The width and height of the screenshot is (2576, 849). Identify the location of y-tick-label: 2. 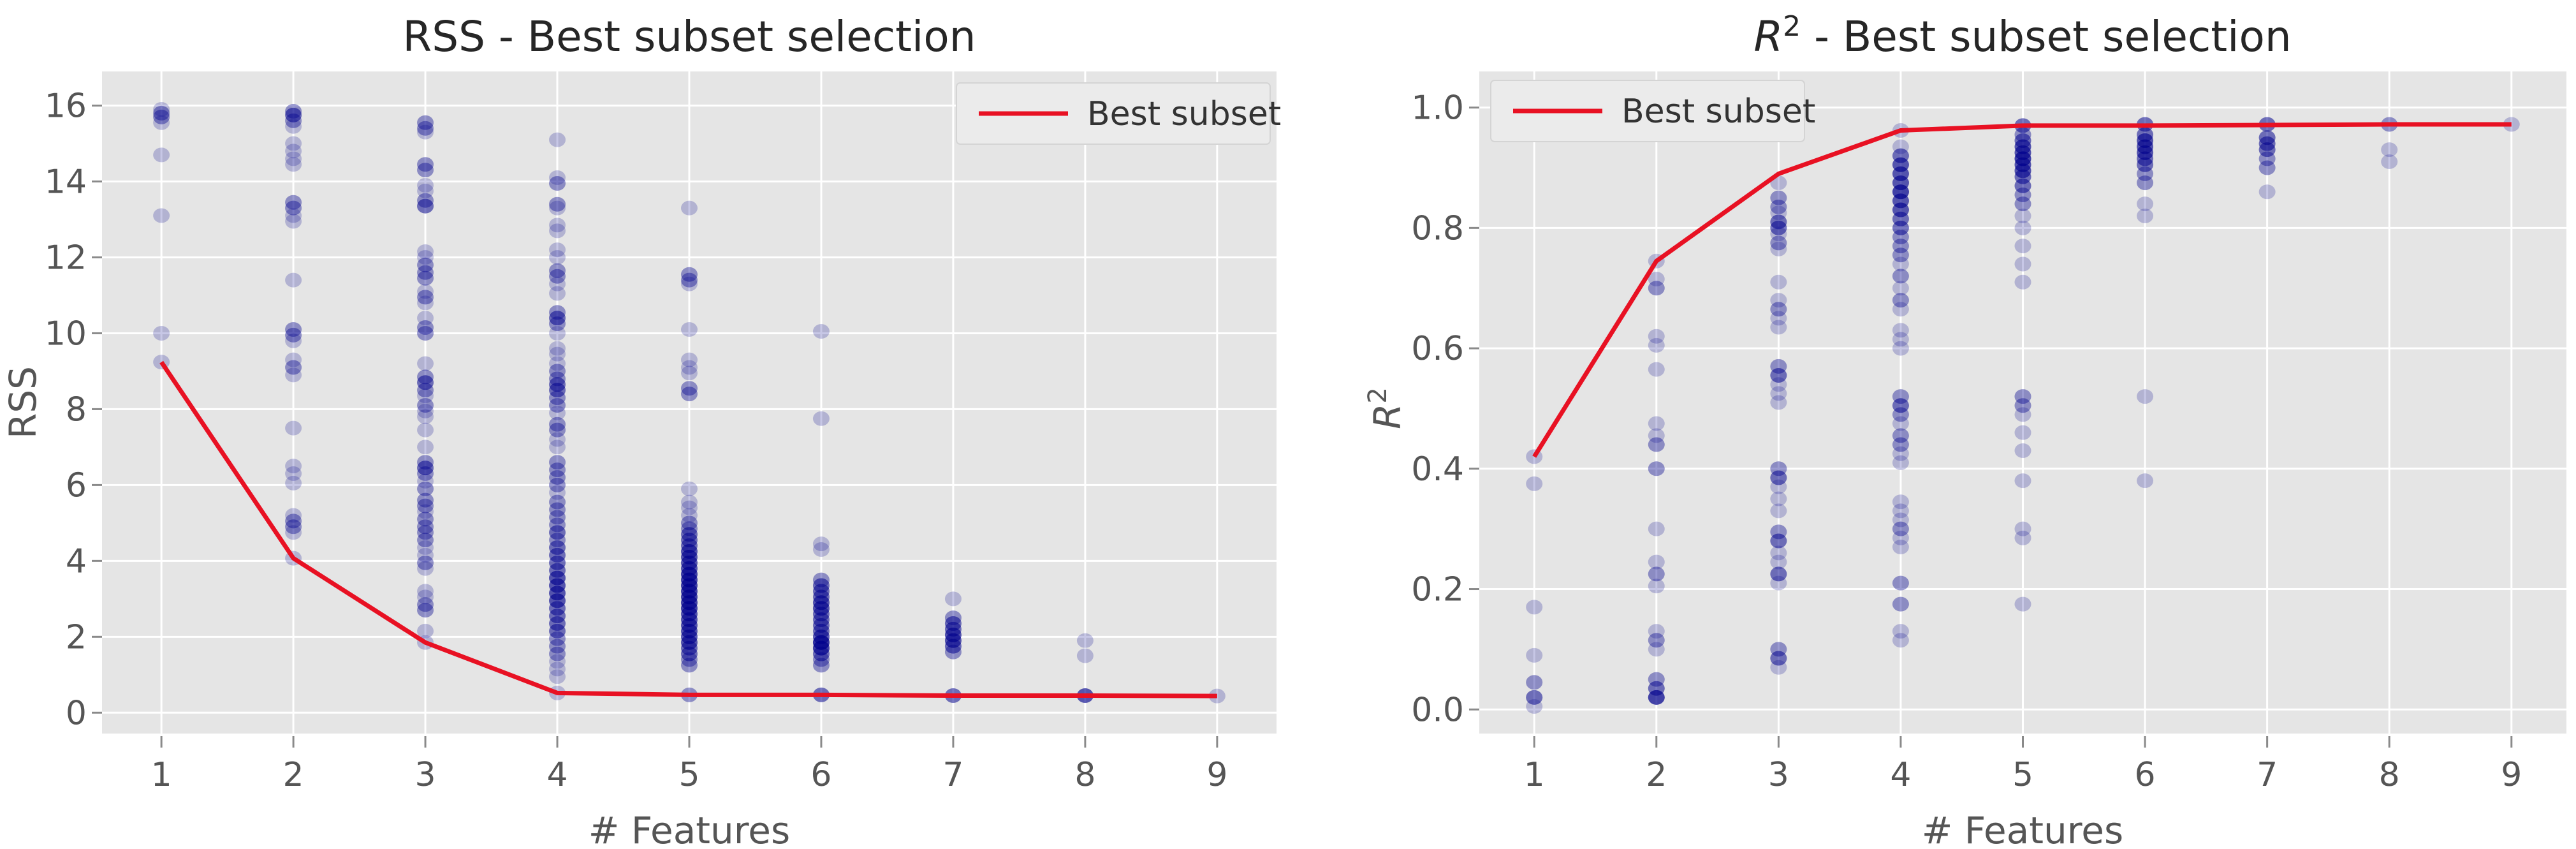
(76, 637).